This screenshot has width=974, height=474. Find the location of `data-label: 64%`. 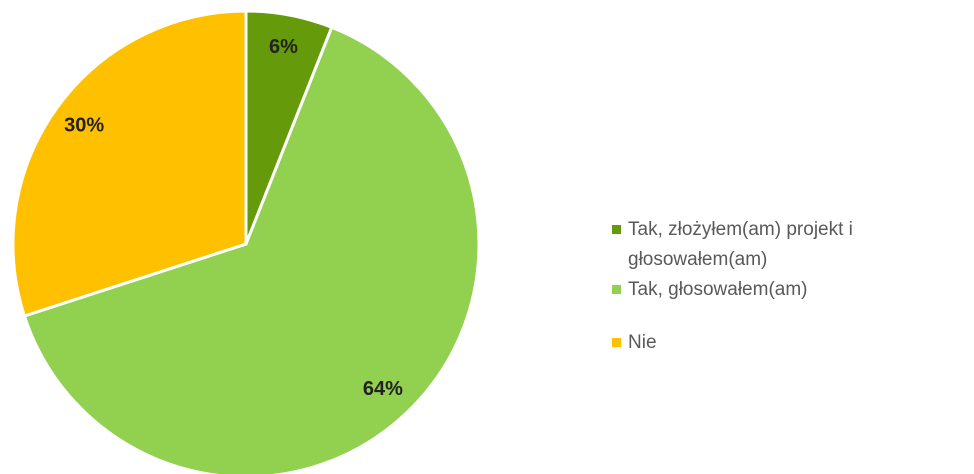

data-label: 64% is located at coordinates (383, 389).